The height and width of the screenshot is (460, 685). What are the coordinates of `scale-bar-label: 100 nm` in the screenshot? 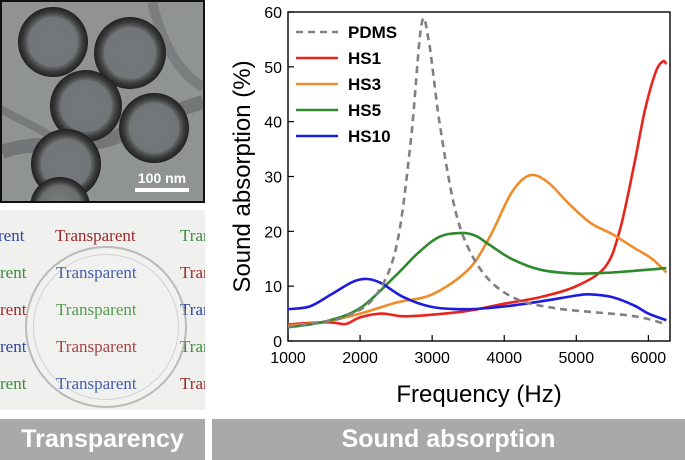 It's located at (162, 178).